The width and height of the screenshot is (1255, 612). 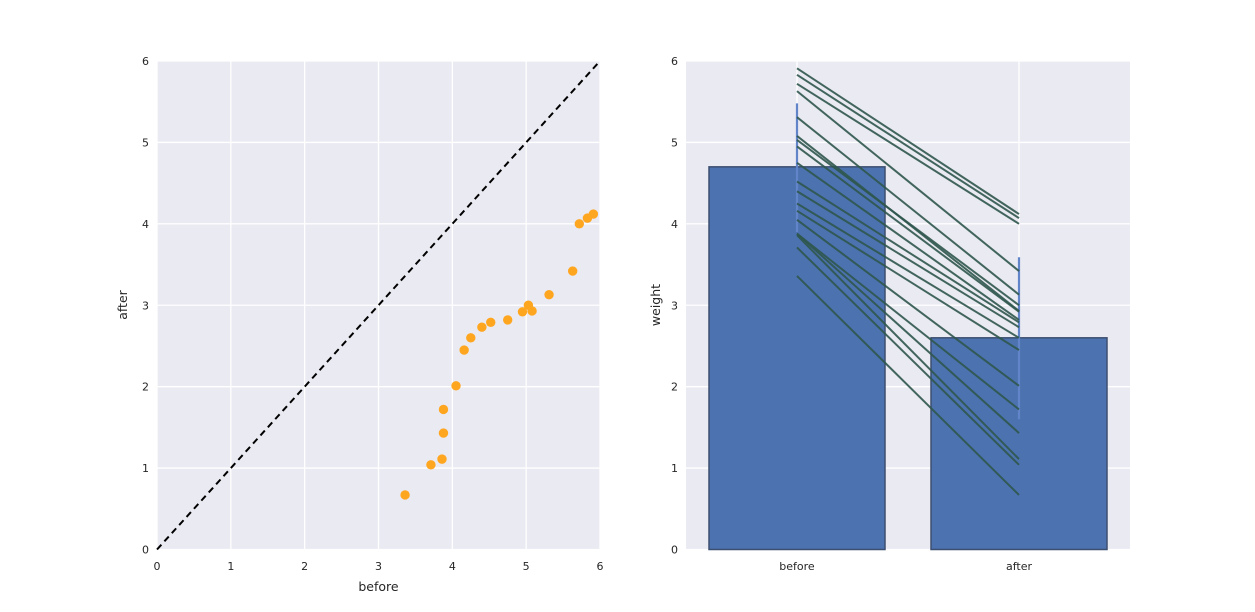 What do you see at coordinates (526, 566) in the screenshot?
I see `scatter-x-tick-label: 5` at bounding box center [526, 566].